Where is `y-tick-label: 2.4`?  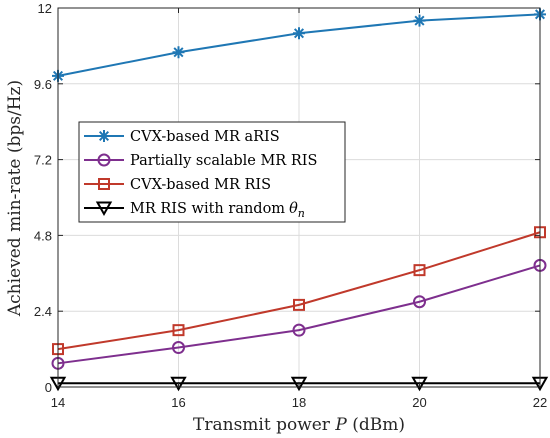 y-tick-label: 2.4 is located at coordinates (43, 311).